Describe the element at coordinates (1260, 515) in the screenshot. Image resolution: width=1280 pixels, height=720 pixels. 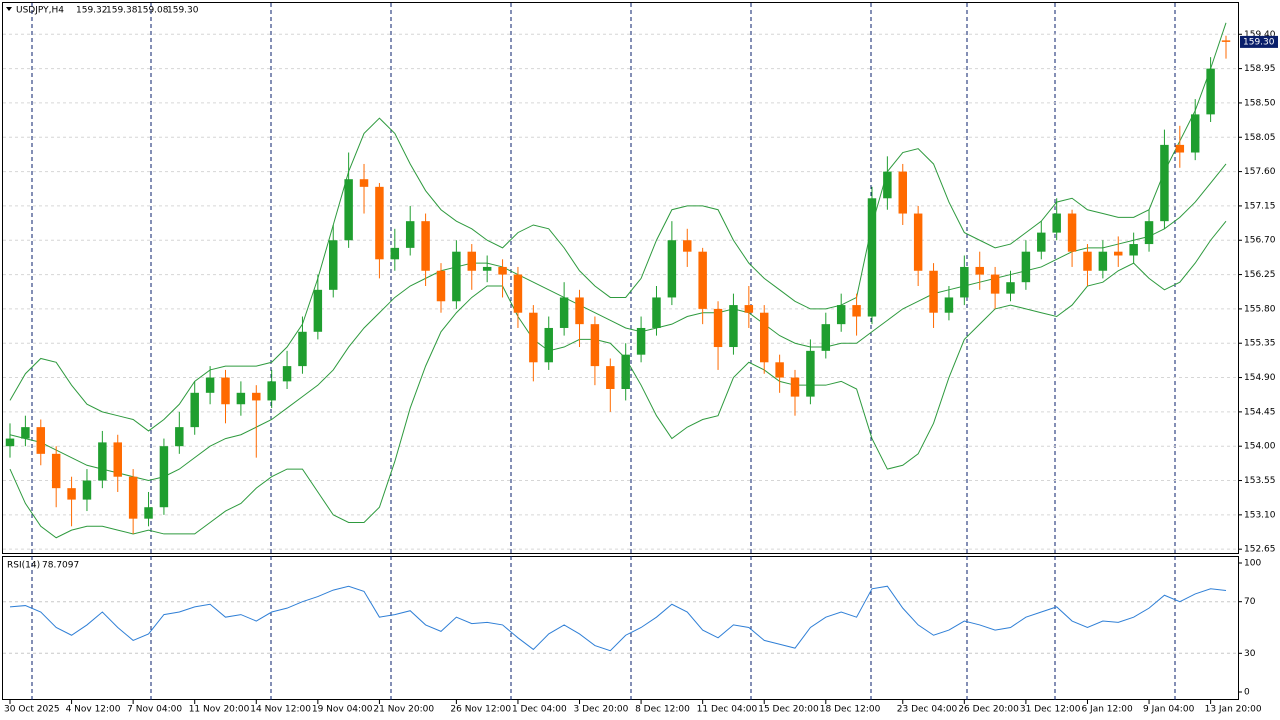
I see `y-tick-label: 153.10` at that location.